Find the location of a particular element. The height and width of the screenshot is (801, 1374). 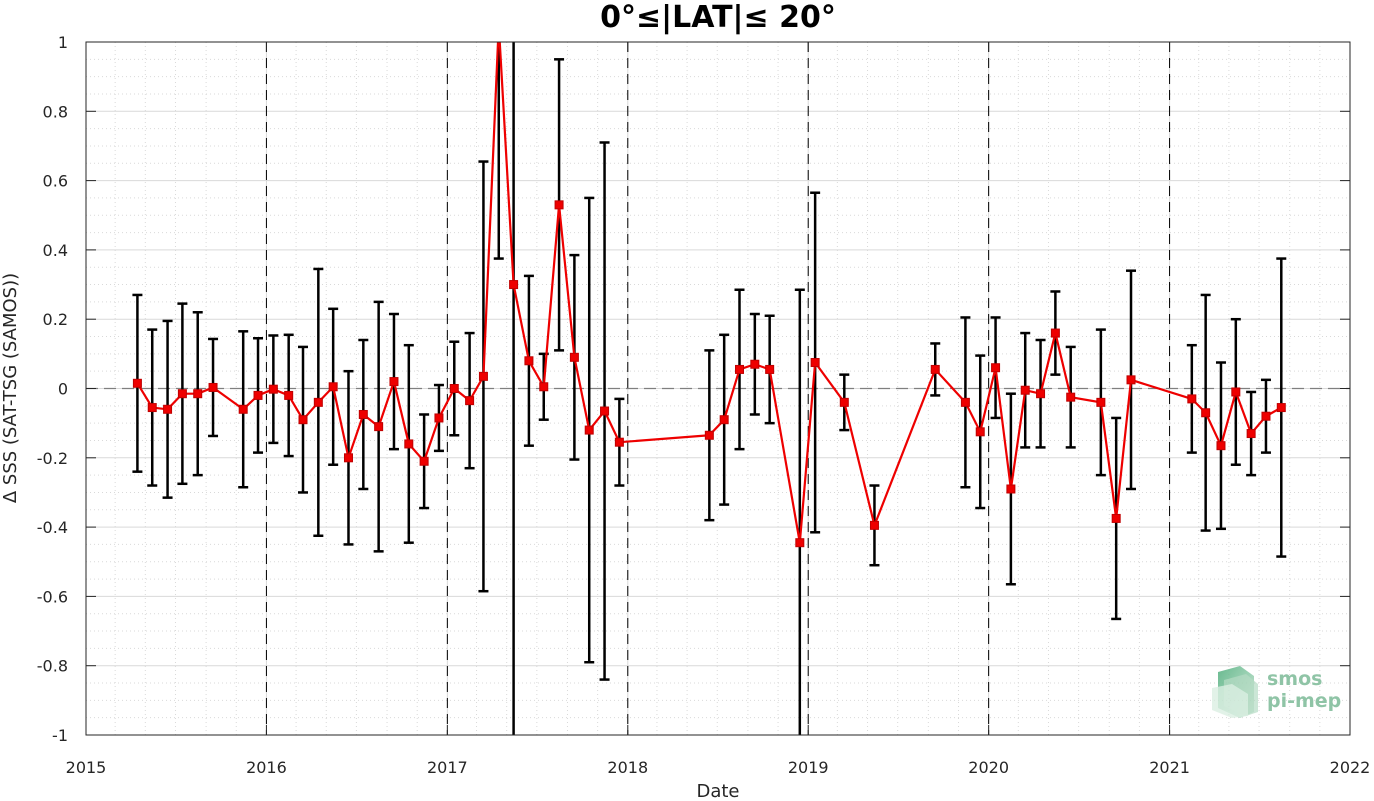

chart-title: 0°≤|LAT|≤ 20° is located at coordinates (718, 17).